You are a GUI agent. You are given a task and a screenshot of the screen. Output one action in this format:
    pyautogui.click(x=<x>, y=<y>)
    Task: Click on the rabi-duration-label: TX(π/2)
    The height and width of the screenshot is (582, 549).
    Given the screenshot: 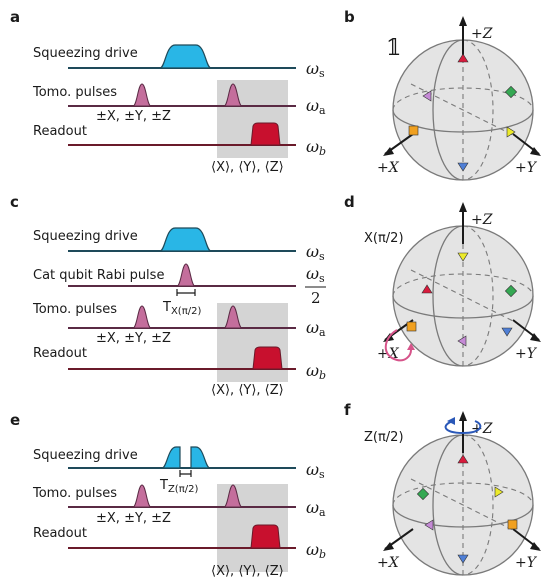 What is the action you would take?
    pyautogui.click(x=181, y=308)
    